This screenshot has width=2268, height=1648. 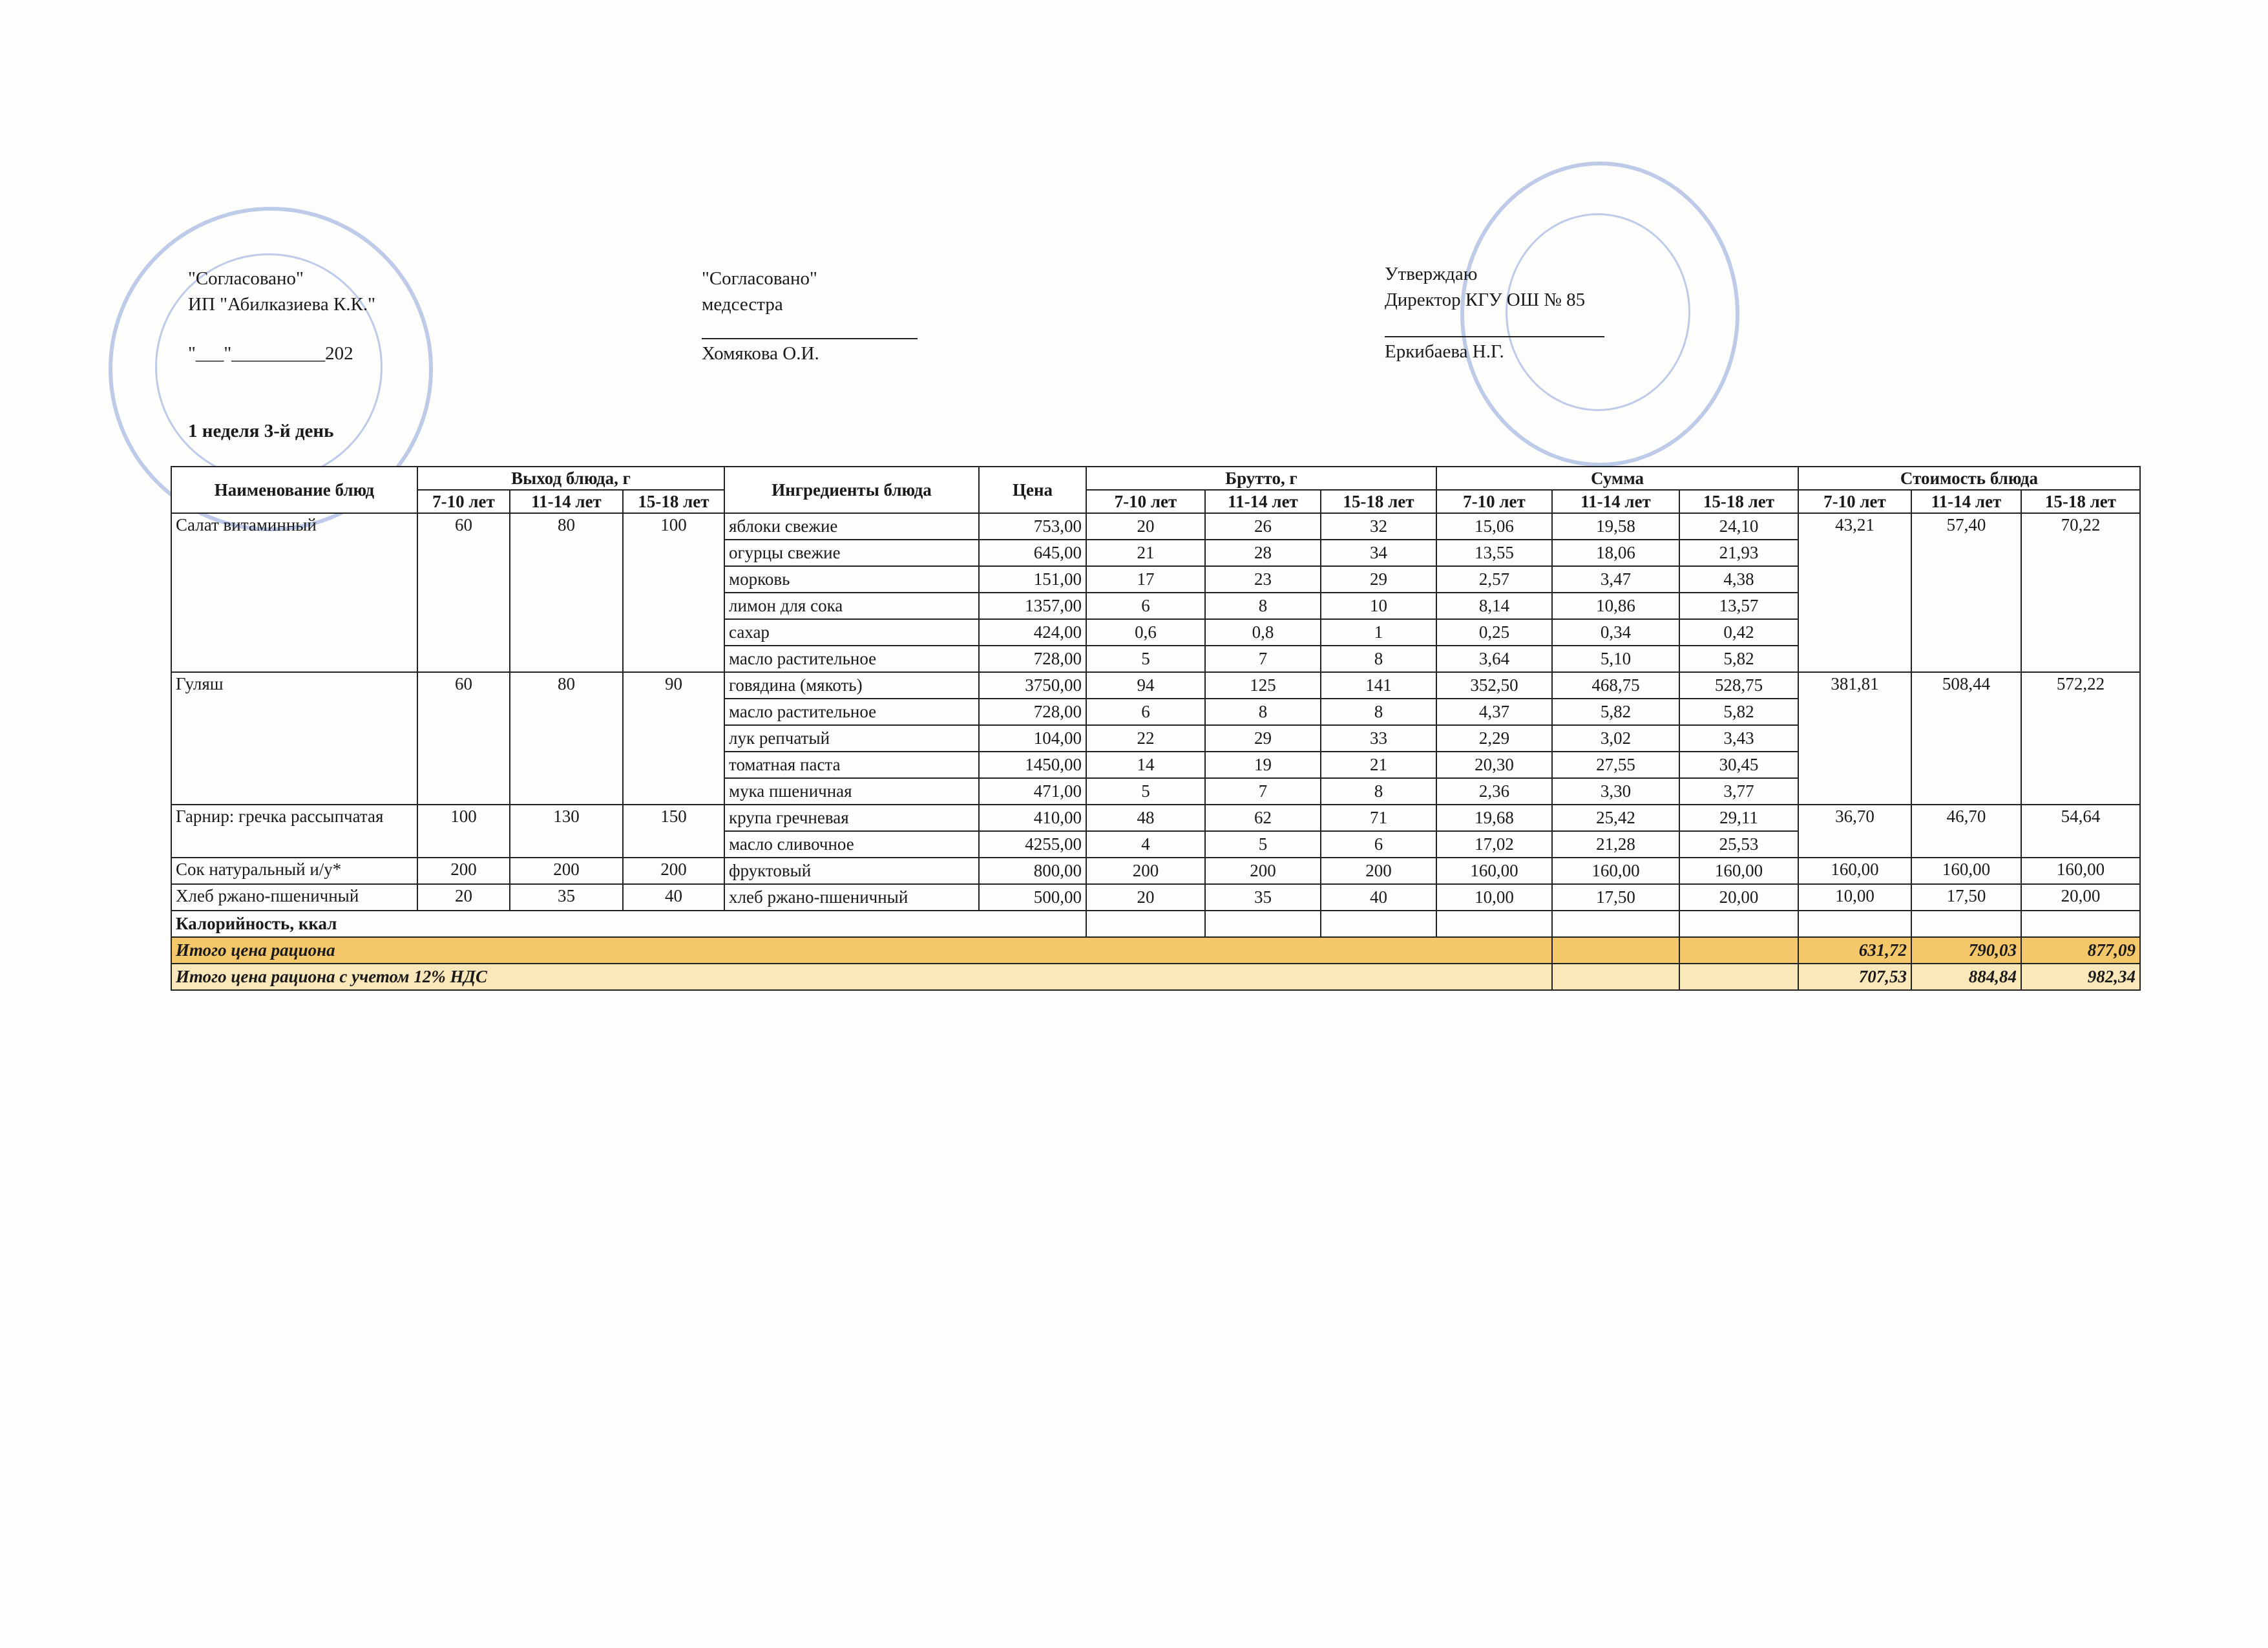 What do you see at coordinates (1739, 579) in the screenshot?
I see `ingredient-sum: 4,38` at bounding box center [1739, 579].